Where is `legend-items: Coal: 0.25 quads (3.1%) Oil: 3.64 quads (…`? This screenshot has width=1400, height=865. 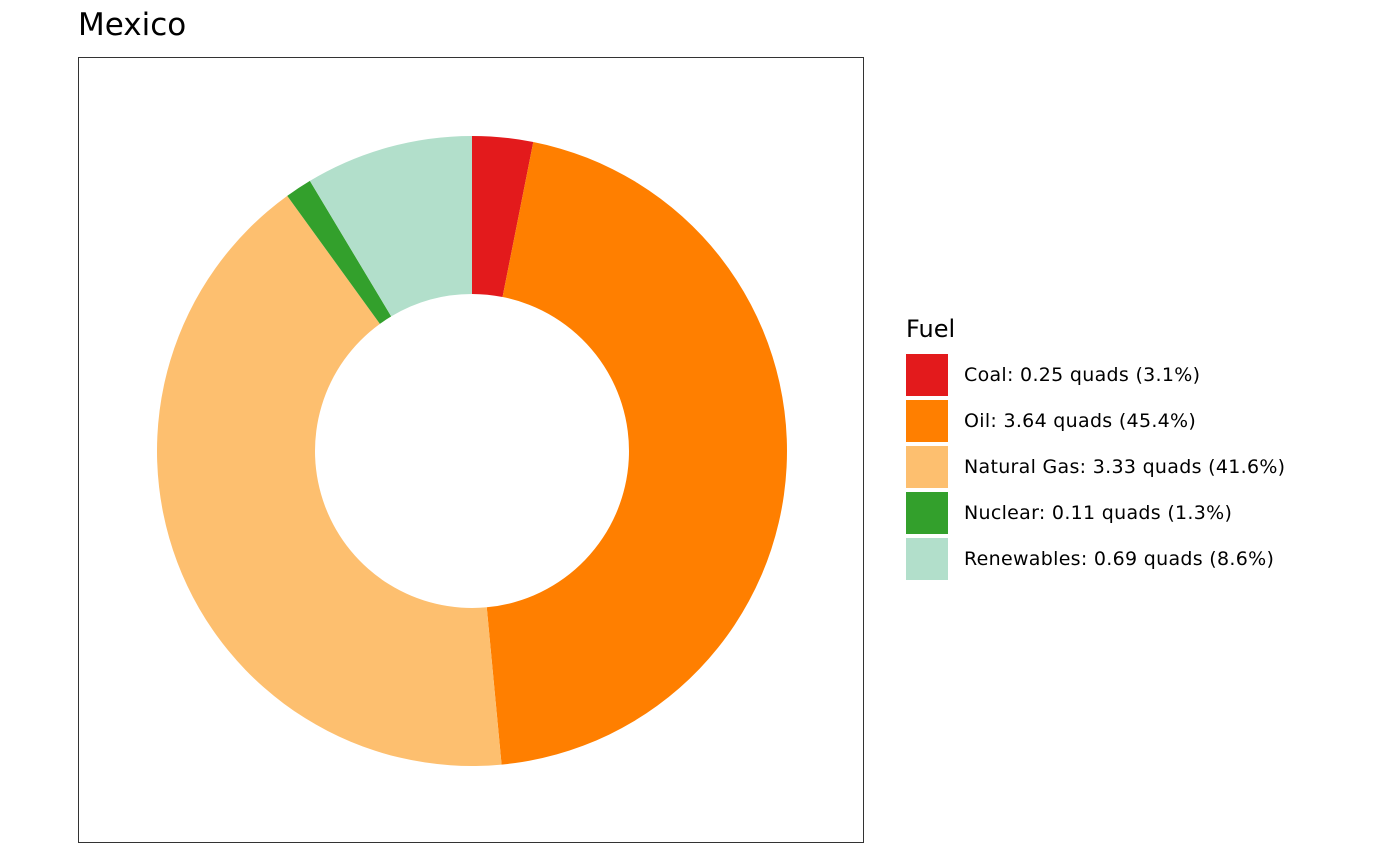 legend-items: Coal: 0.25 quads (3.1%) Oil: 3.64 quads (… is located at coordinates (1095, 467).